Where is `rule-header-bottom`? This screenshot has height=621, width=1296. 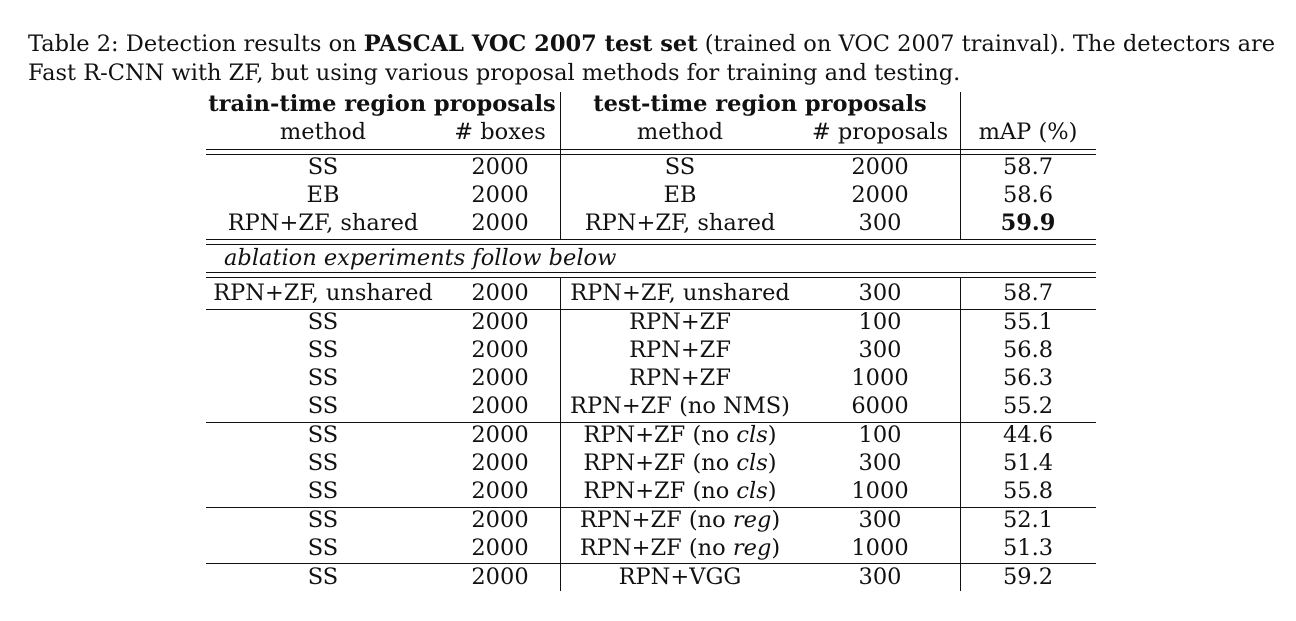
rule-header-bottom is located at coordinates (651, 154).